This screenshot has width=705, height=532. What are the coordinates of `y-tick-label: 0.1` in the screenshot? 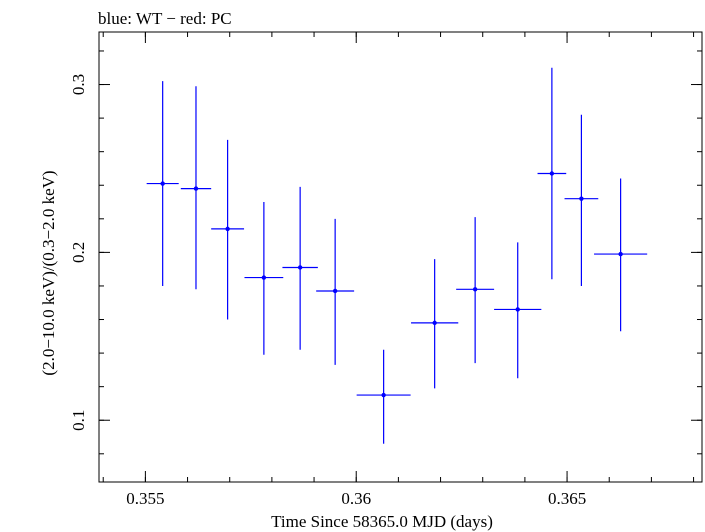 It's located at (78, 420).